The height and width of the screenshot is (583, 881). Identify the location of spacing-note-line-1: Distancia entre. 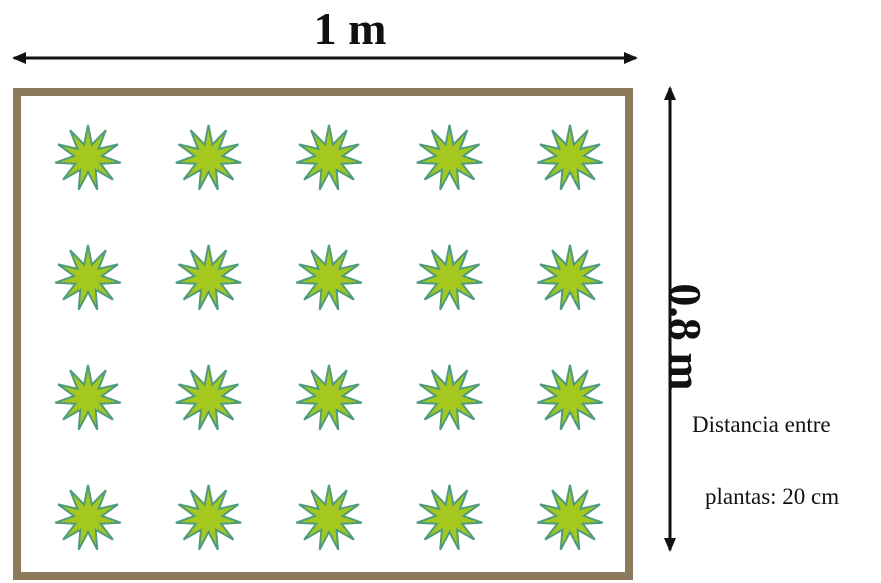
(761, 424).